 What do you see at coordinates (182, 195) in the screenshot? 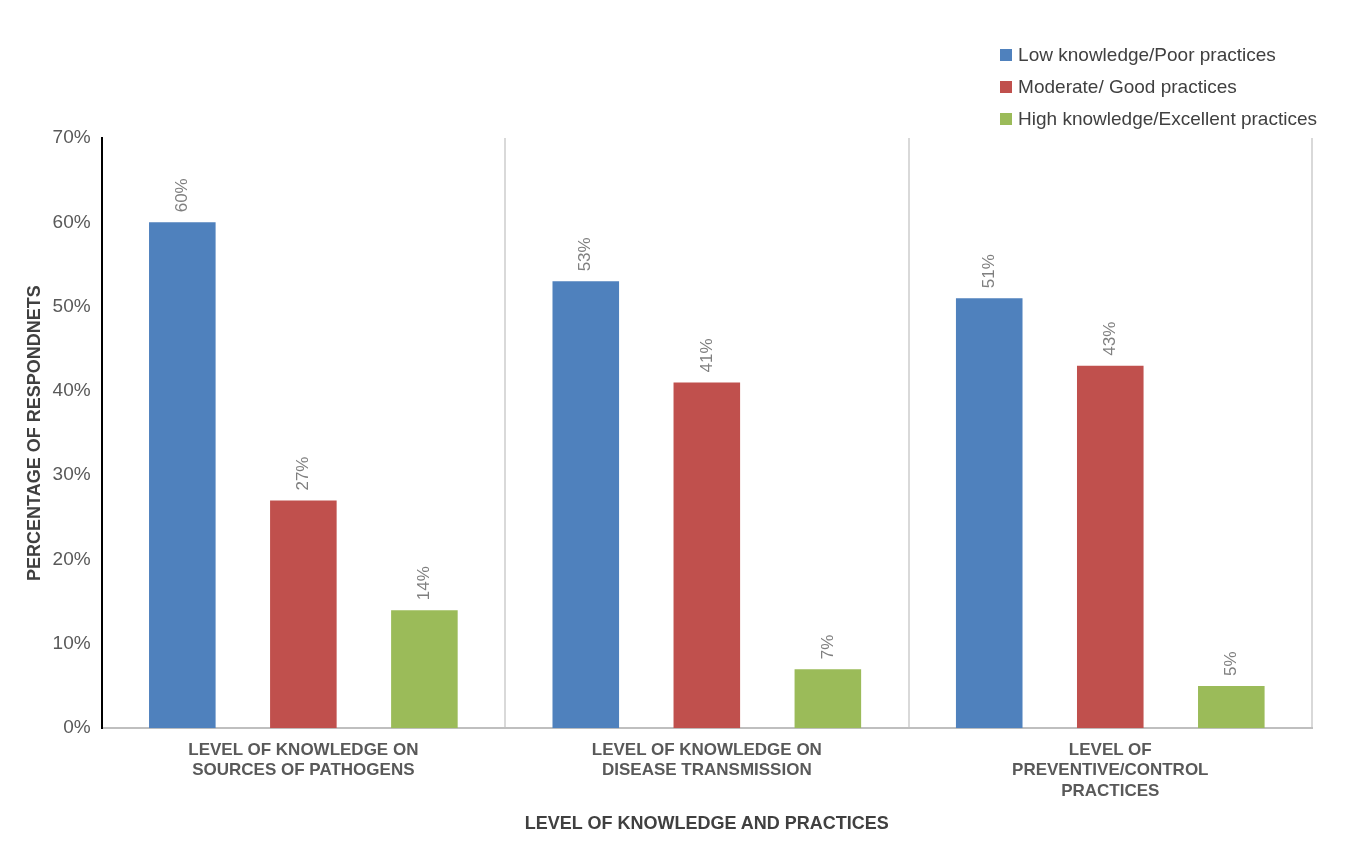
I see `text: 60%` at bounding box center [182, 195].